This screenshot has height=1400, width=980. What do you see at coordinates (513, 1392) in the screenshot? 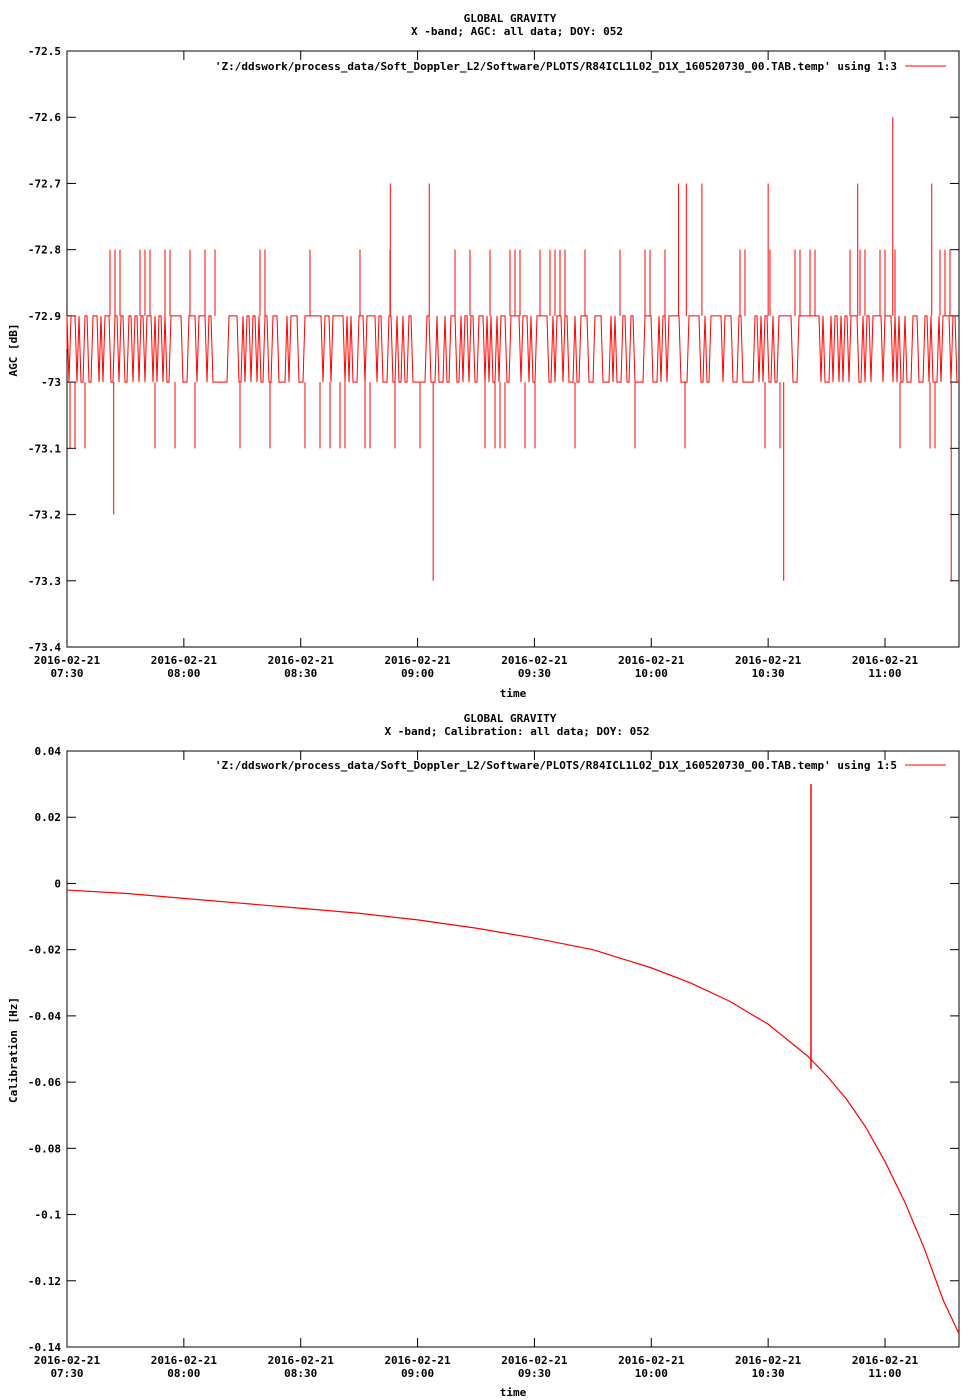
I see `cal-x-axis-label: time` at bounding box center [513, 1392].